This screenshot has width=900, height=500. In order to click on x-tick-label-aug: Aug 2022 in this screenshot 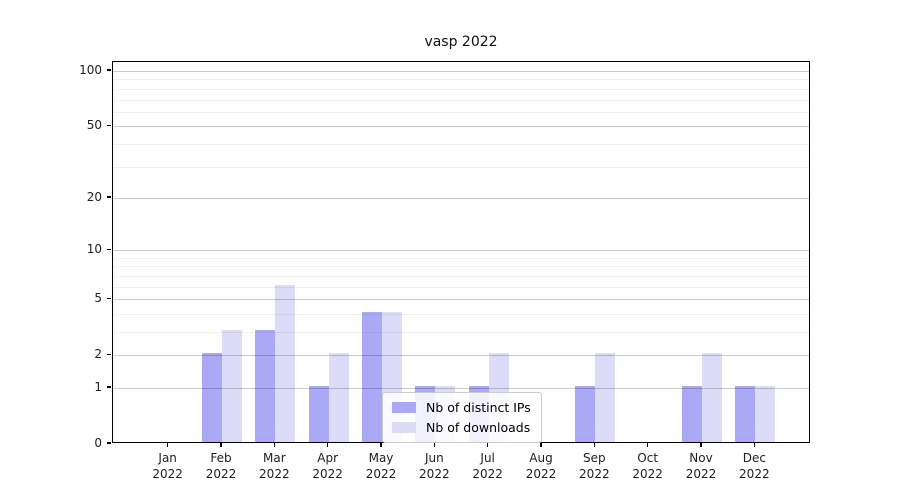, I will do `click(541, 466)`.